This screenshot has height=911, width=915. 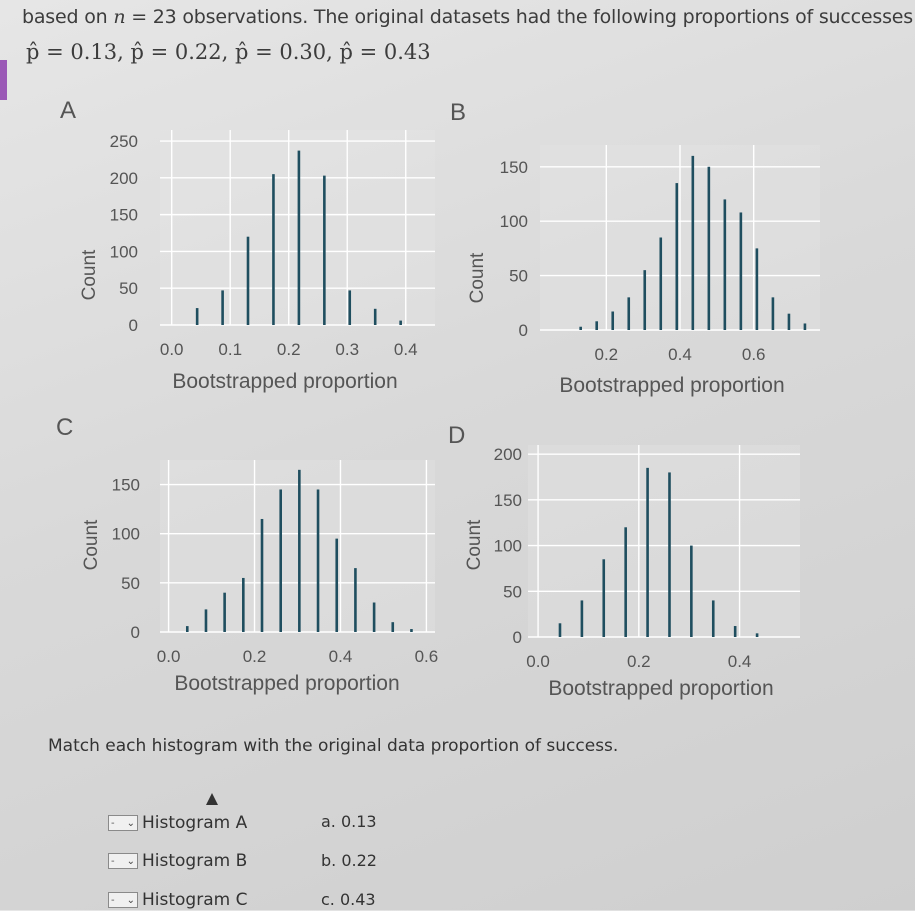 I want to click on histogram-b-dropdown: - ⌄, so click(x=123, y=861).